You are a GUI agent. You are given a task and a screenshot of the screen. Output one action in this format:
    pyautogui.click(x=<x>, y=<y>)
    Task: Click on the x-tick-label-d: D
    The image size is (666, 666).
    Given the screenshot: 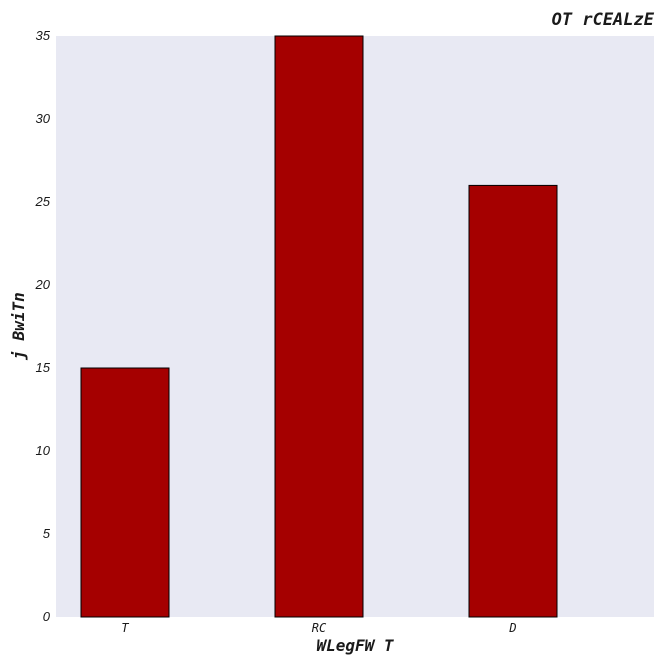 What is the action you would take?
    pyautogui.click(x=512, y=628)
    